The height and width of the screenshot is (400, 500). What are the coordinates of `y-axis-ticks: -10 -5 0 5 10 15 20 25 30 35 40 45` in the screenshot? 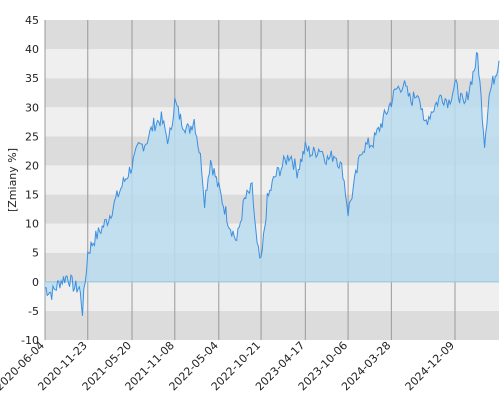 It's located at (30, 180).